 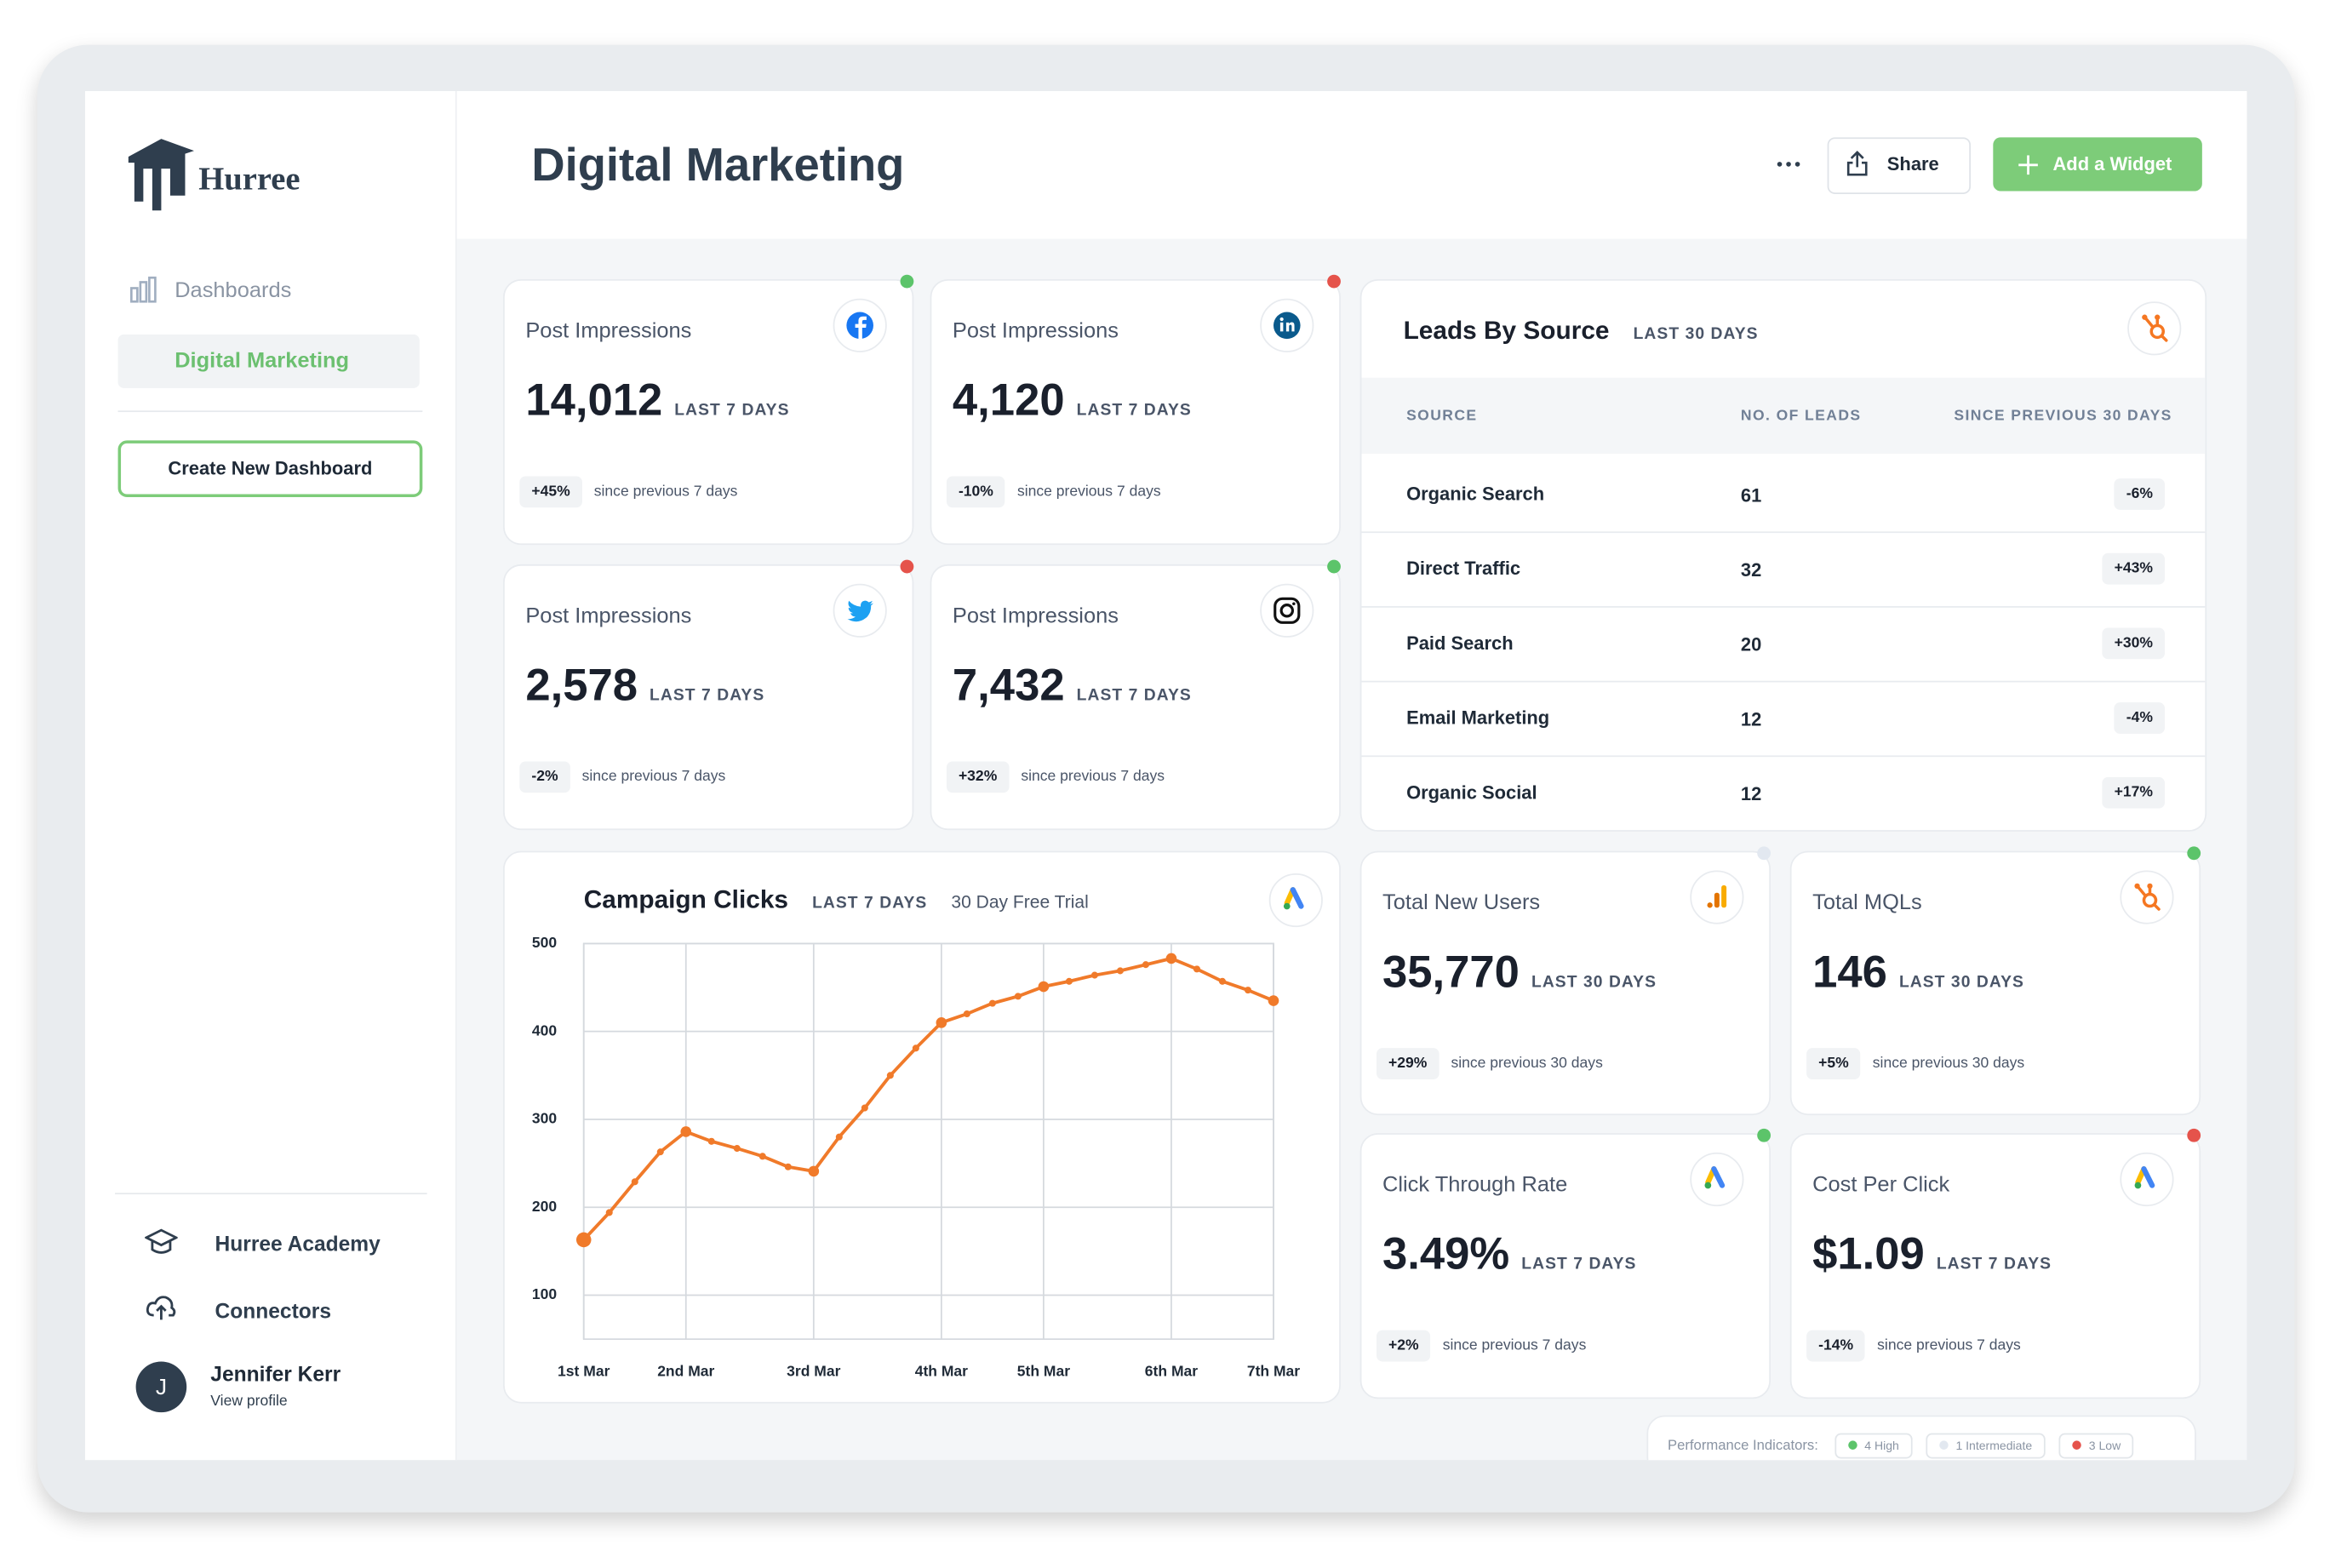 What do you see at coordinates (1409, 1063) in the screenshot?
I see `change-pill: +29%` at bounding box center [1409, 1063].